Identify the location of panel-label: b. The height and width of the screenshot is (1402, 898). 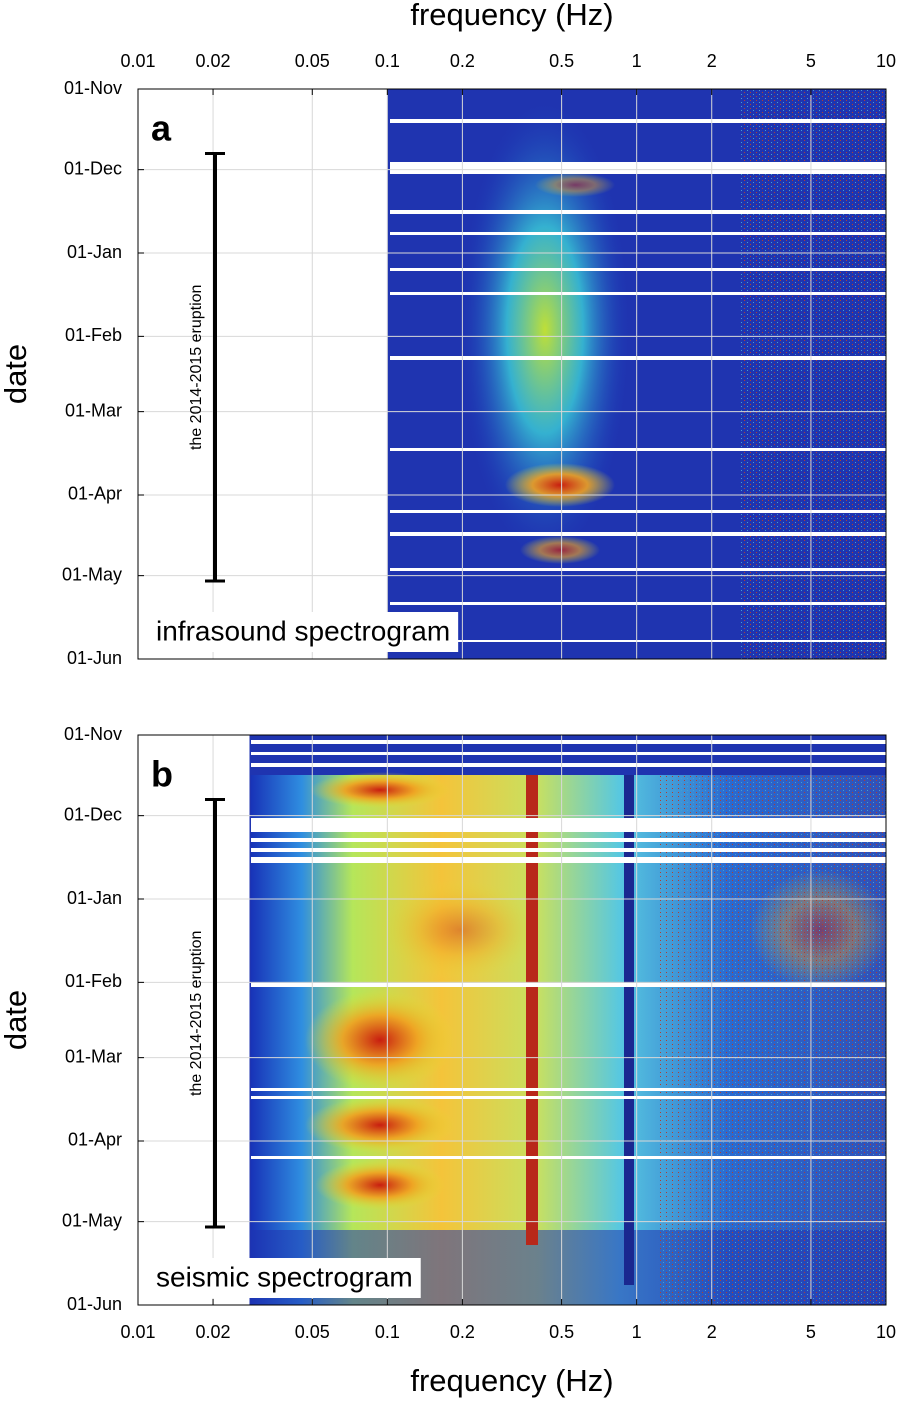
(162, 774).